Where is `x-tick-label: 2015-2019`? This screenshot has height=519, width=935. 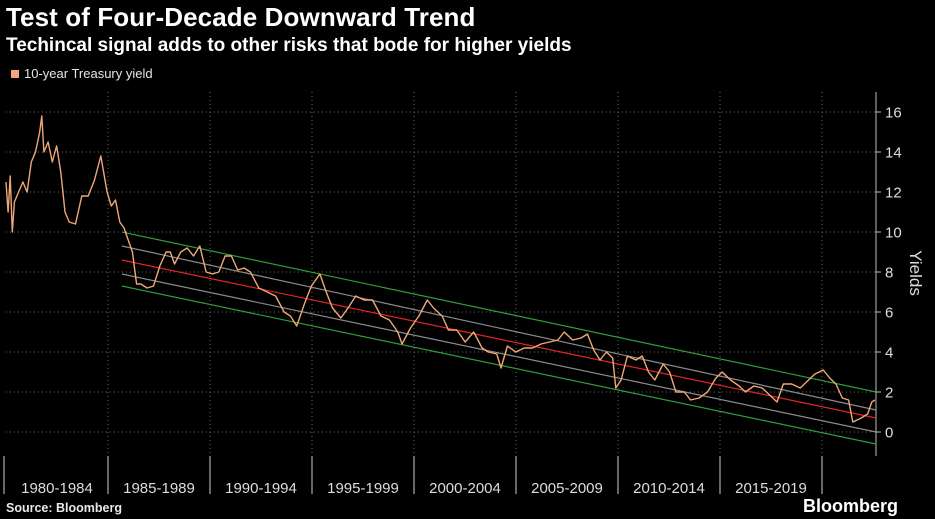 x-tick-label: 2015-2019 is located at coordinates (771, 488).